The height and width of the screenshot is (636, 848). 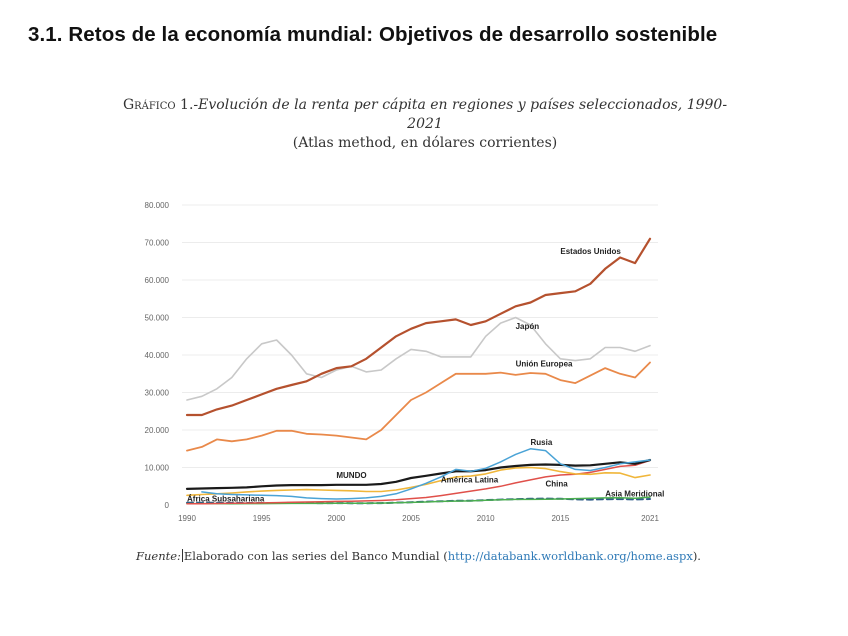 What do you see at coordinates (158, 556) in the screenshot?
I see `source-lead: Fuente:` at bounding box center [158, 556].